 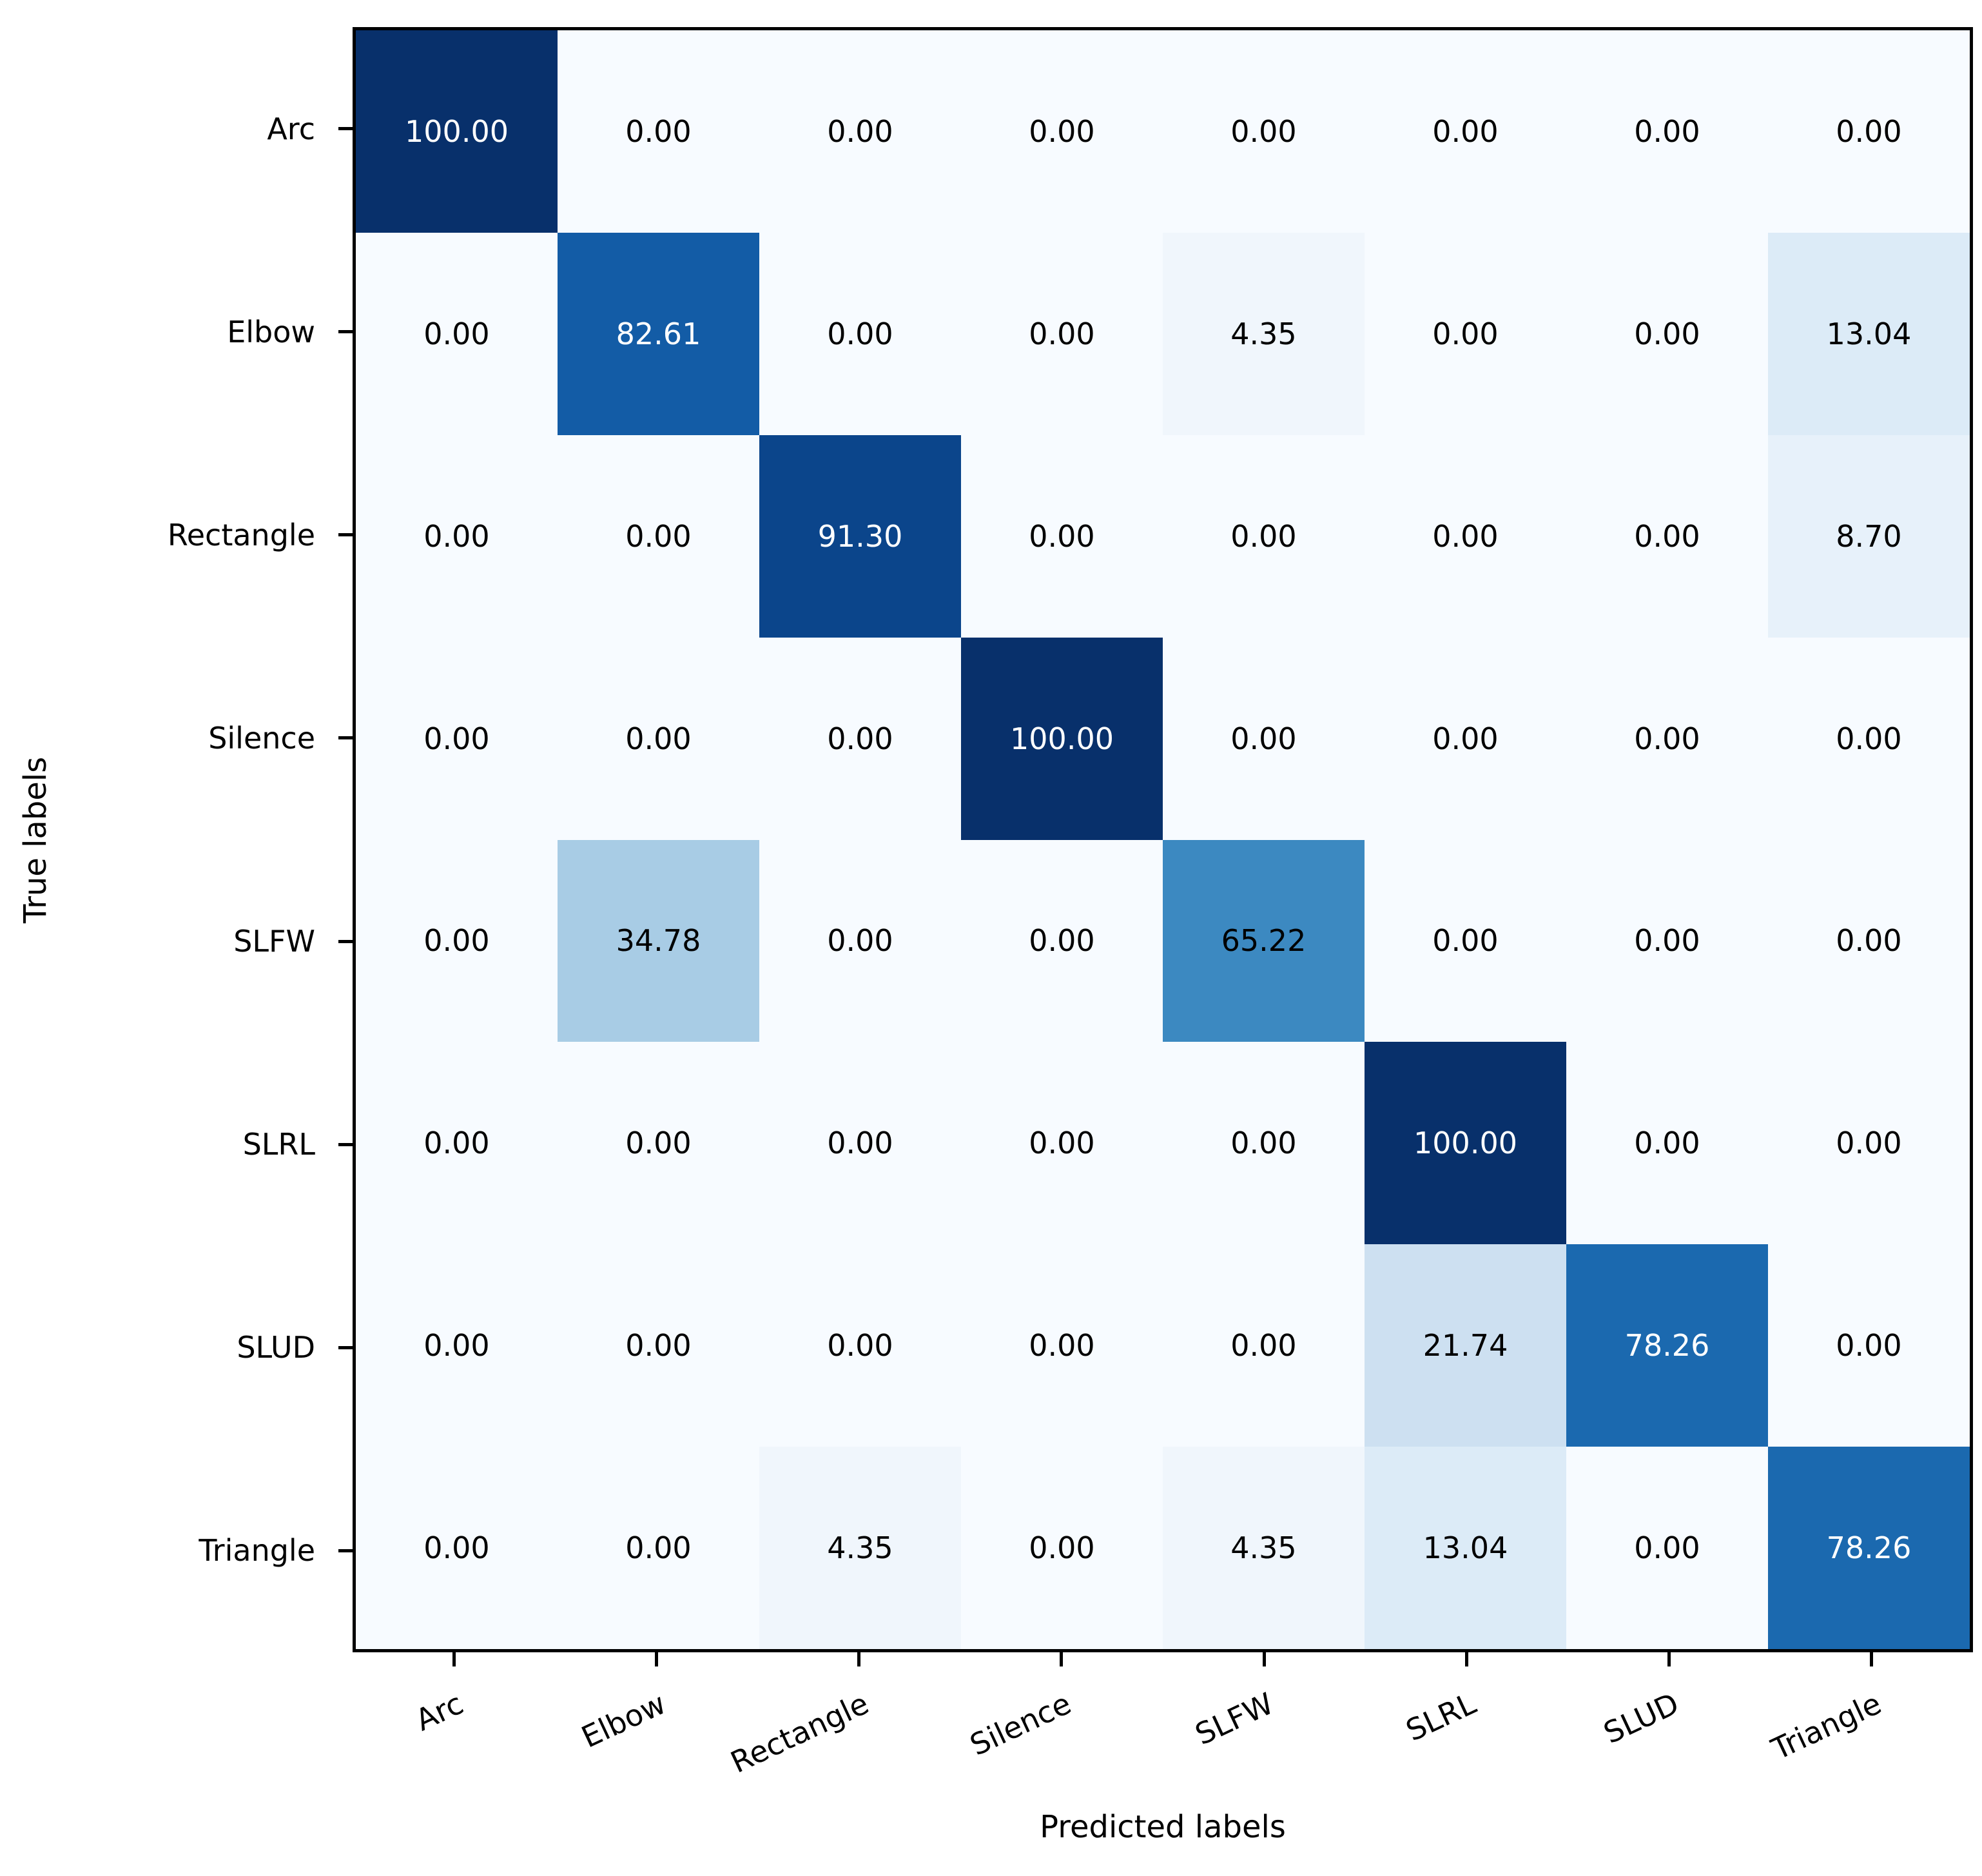 I want to click on matrix-cell-SLRL-SLFW: 0.00, so click(x=1264, y=1143).